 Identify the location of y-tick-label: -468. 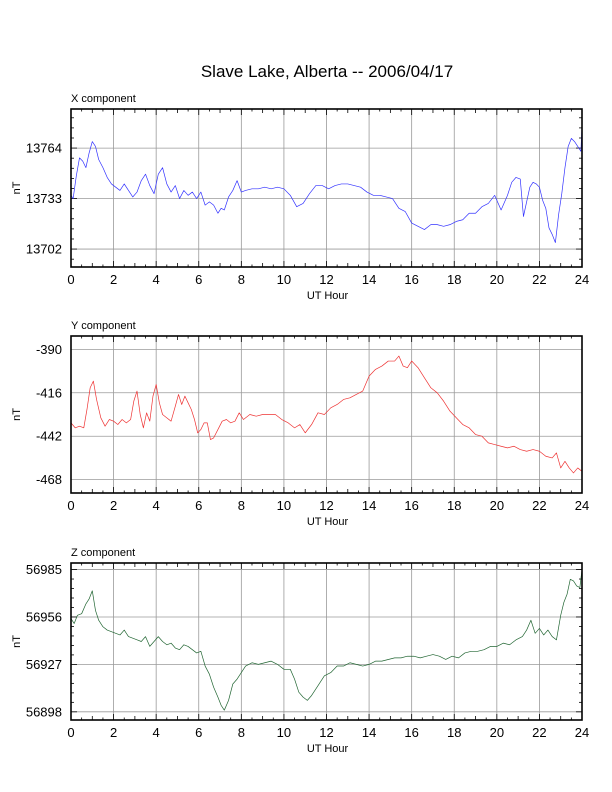
(49, 479).